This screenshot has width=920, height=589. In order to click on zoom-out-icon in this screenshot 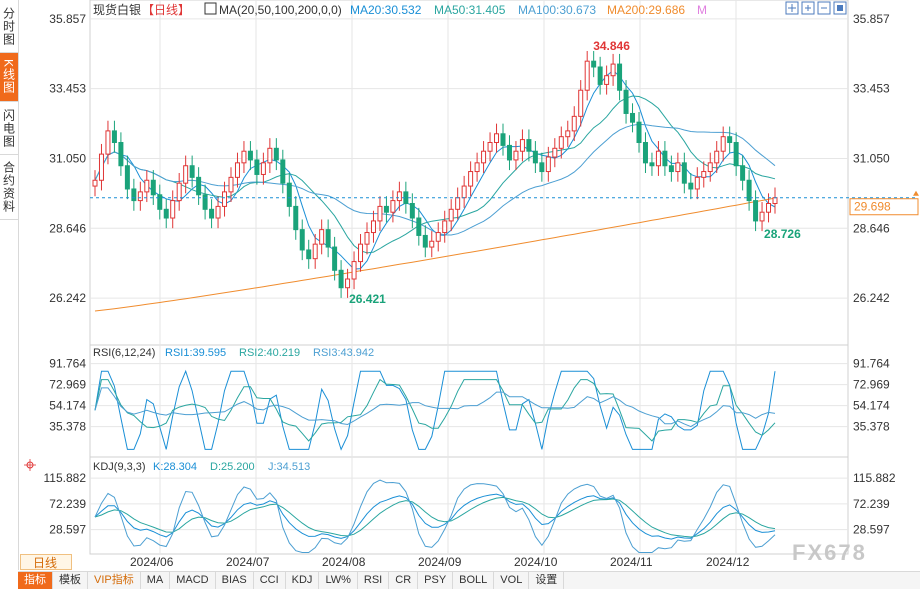, I will do `click(824, 8)`.